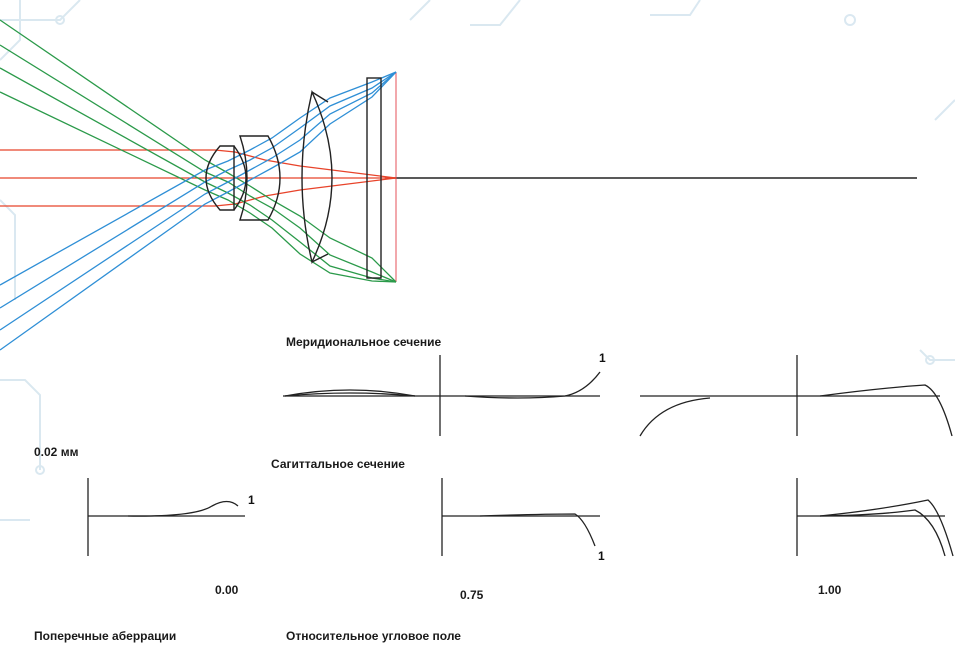  I want to click on lens-1b, so click(240, 178).